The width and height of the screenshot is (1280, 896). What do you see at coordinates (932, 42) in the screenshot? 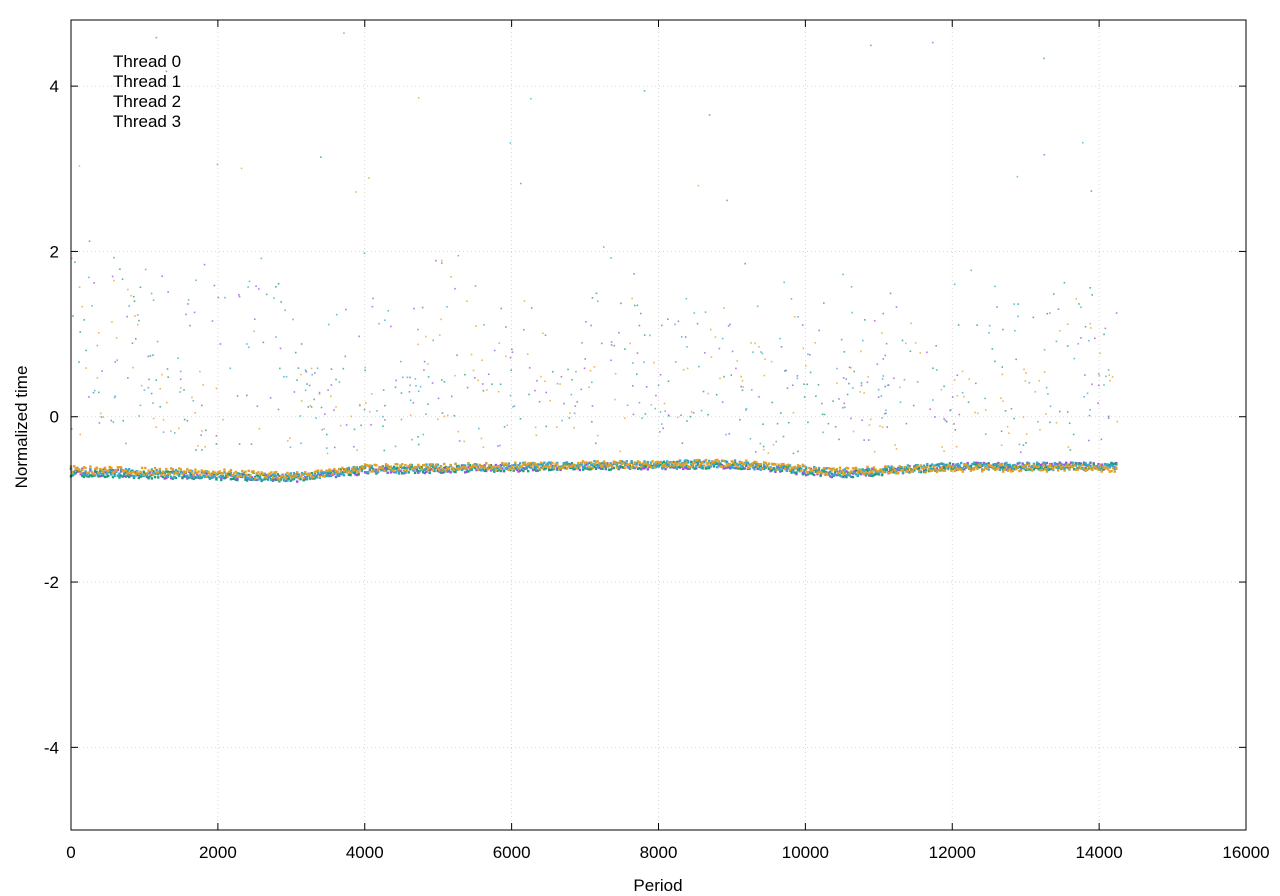
I see `outlier-point` at bounding box center [932, 42].